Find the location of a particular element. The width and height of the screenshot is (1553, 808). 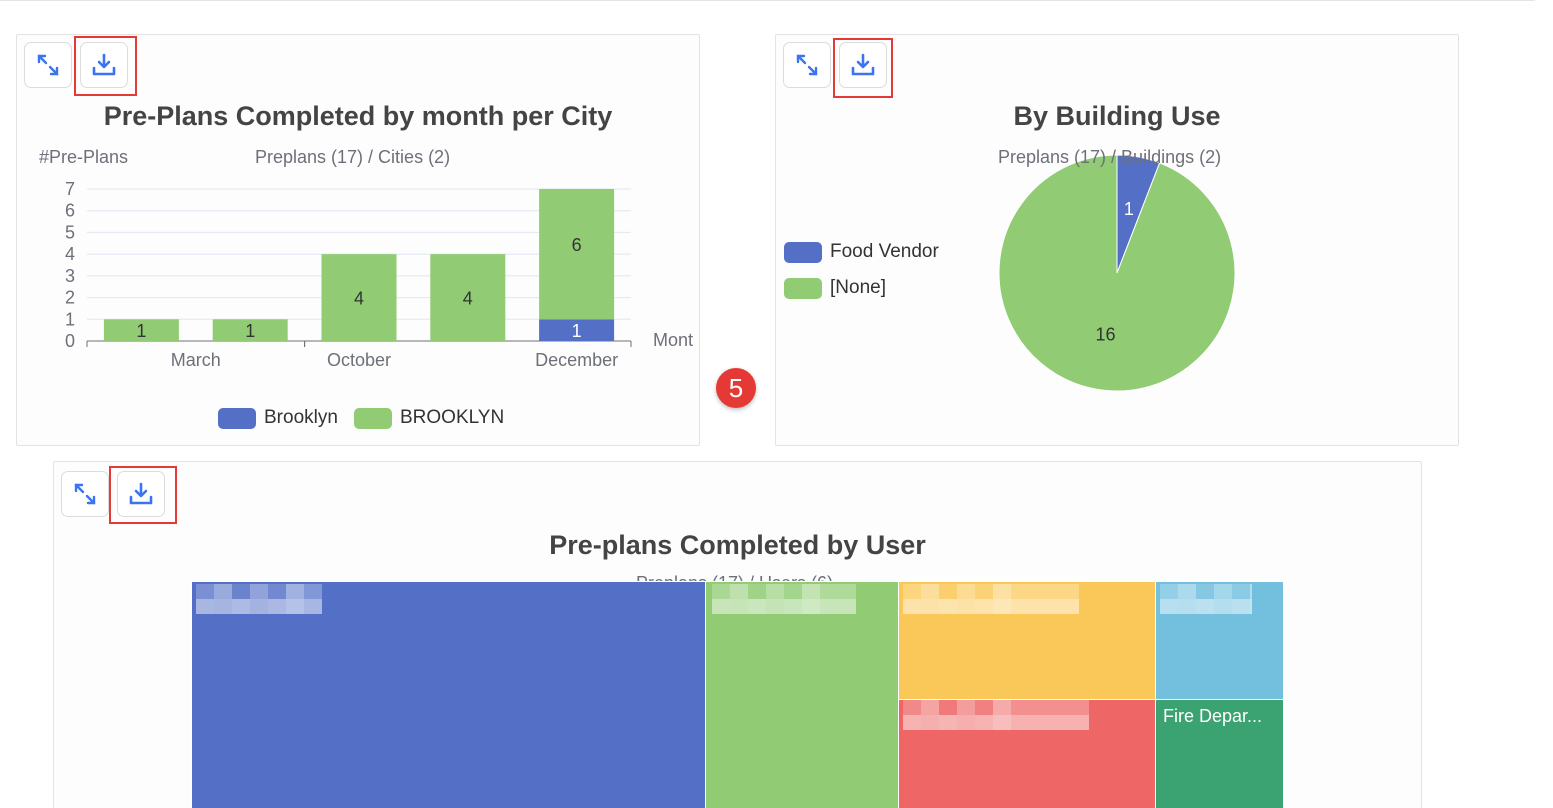

legend-label: [None] is located at coordinates (858, 287).